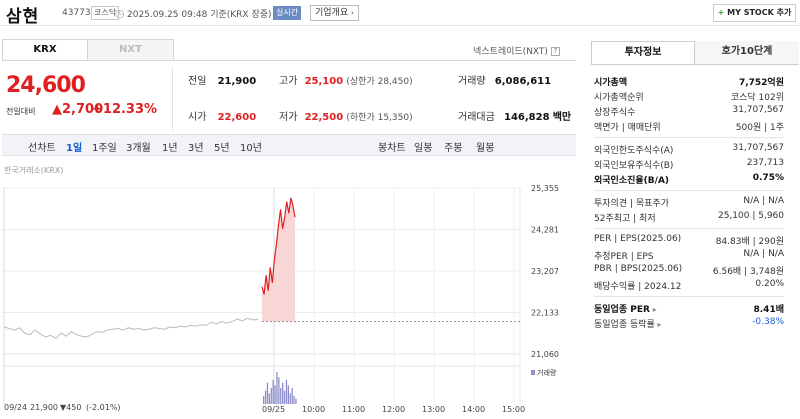  What do you see at coordinates (44, 407) in the screenshot?
I see `footer-prev-close: 21,900` at bounding box center [44, 407].